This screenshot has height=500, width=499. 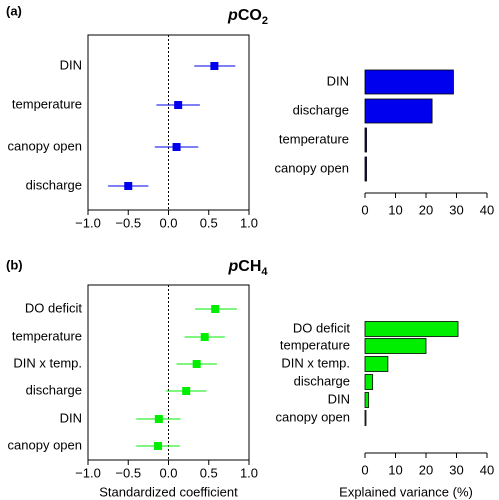 I want to click on panel-label: (b), so click(x=14, y=264).